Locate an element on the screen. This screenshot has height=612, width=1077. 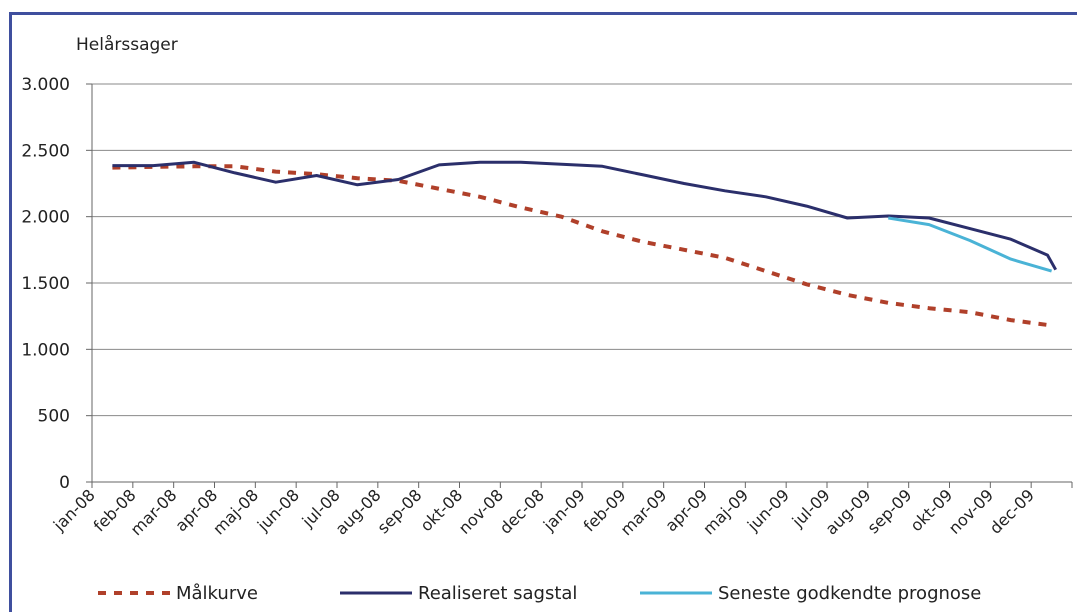
x-tick-label: aug-08 is located at coordinates (357, 511).